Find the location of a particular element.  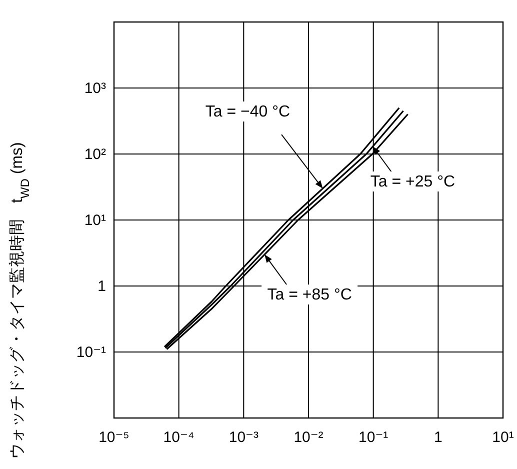

y-tick-label: 10¹ is located at coordinates (95, 220).